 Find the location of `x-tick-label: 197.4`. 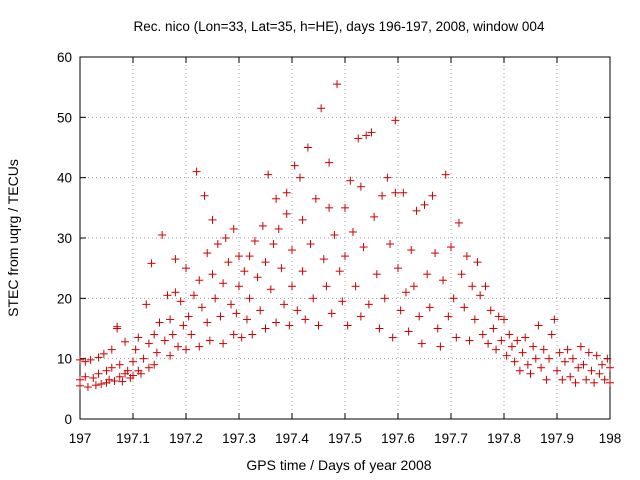

x-tick-label: 197.4 is located at coordinates (292, 438).